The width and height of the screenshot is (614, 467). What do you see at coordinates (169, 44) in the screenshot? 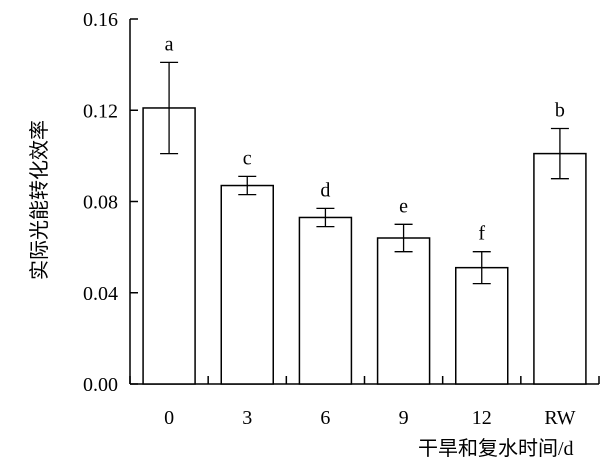
I see `significance-label: a` at bounding box center [169, 44].